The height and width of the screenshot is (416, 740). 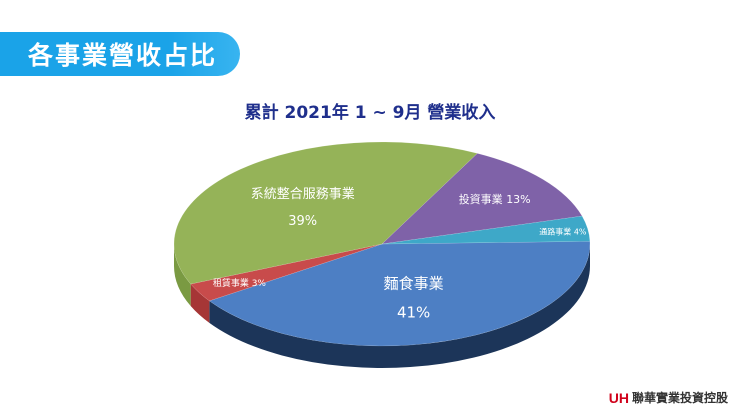 I want to click on slice-label-4: 通路事業 4%, so click(x=563, y=231).